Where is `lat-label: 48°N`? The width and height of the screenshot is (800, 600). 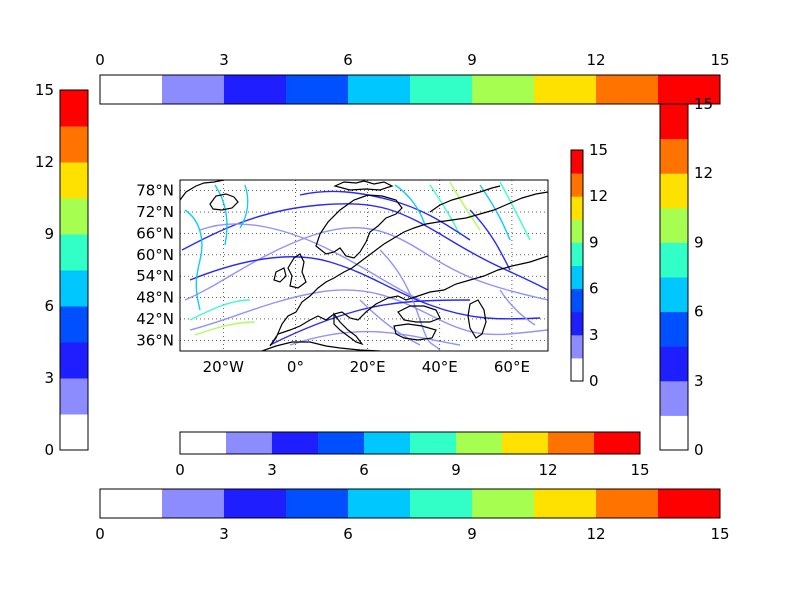 lat-label: 48°N is located at coordinates (155, 298).